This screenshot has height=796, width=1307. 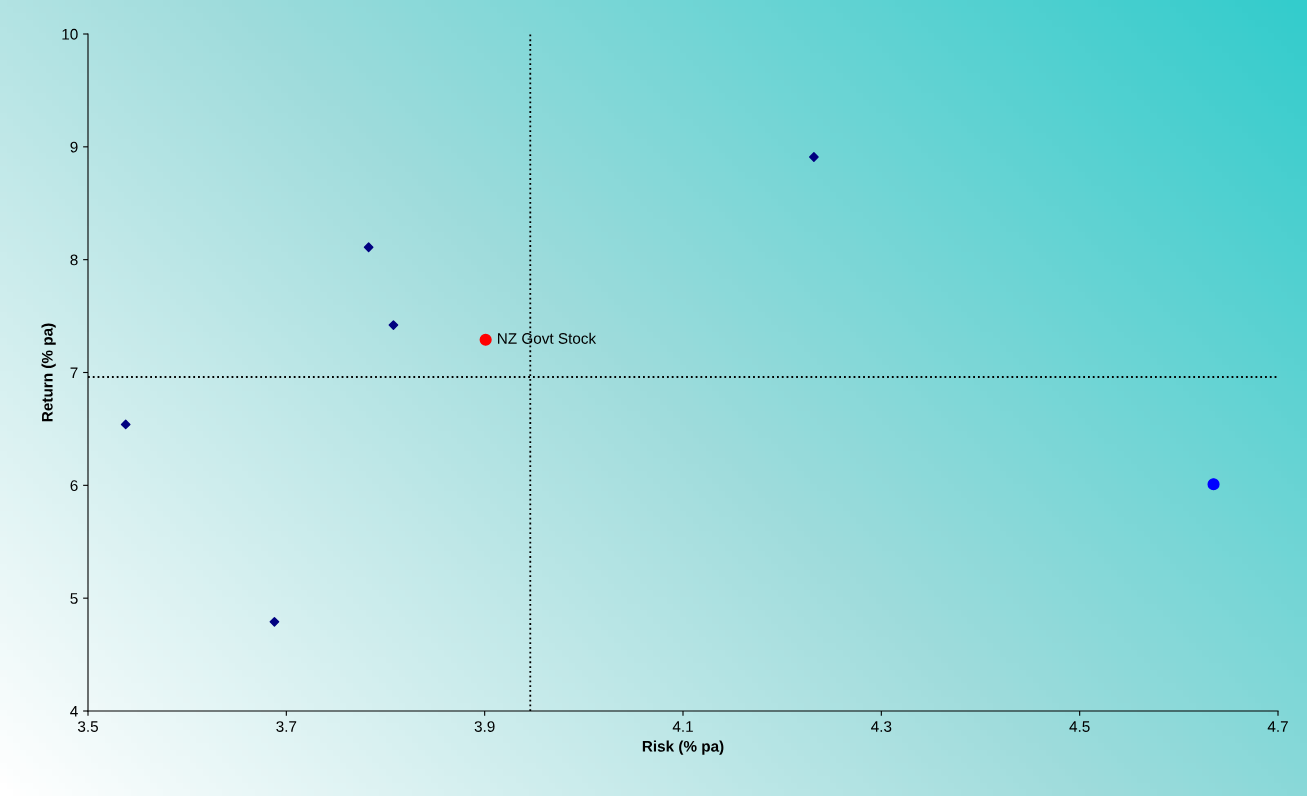 I want to click on x-tick-label: 4.5, so click(x=1079, y=726).